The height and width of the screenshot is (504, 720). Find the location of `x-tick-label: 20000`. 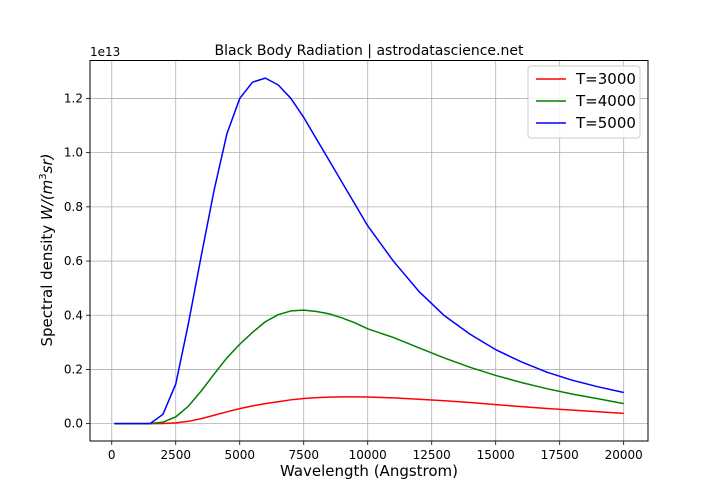

x-tick-label: 20000 is located at coordinates (624, 455).